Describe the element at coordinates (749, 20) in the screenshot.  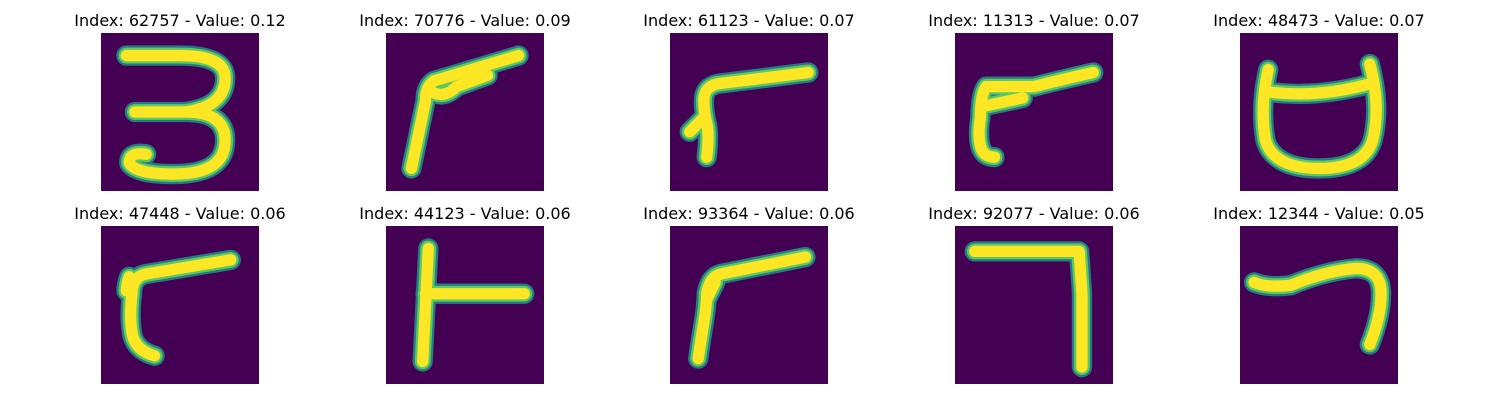
I see `sample-title: Index: 61123 - Value: 0.07` at that location.